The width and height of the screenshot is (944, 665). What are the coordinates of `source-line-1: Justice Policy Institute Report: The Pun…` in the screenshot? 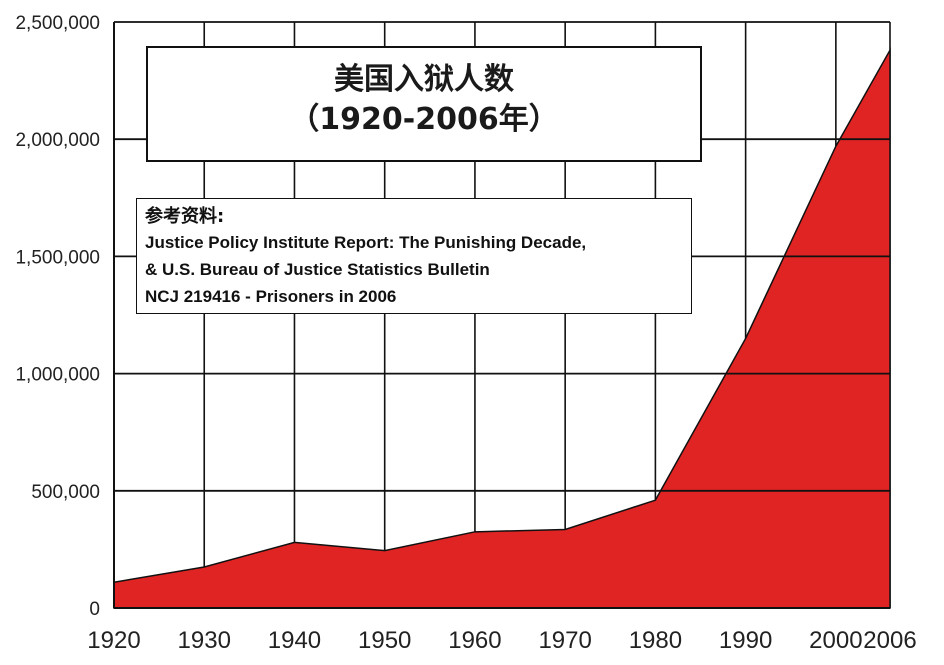 It's located at (366, 242).